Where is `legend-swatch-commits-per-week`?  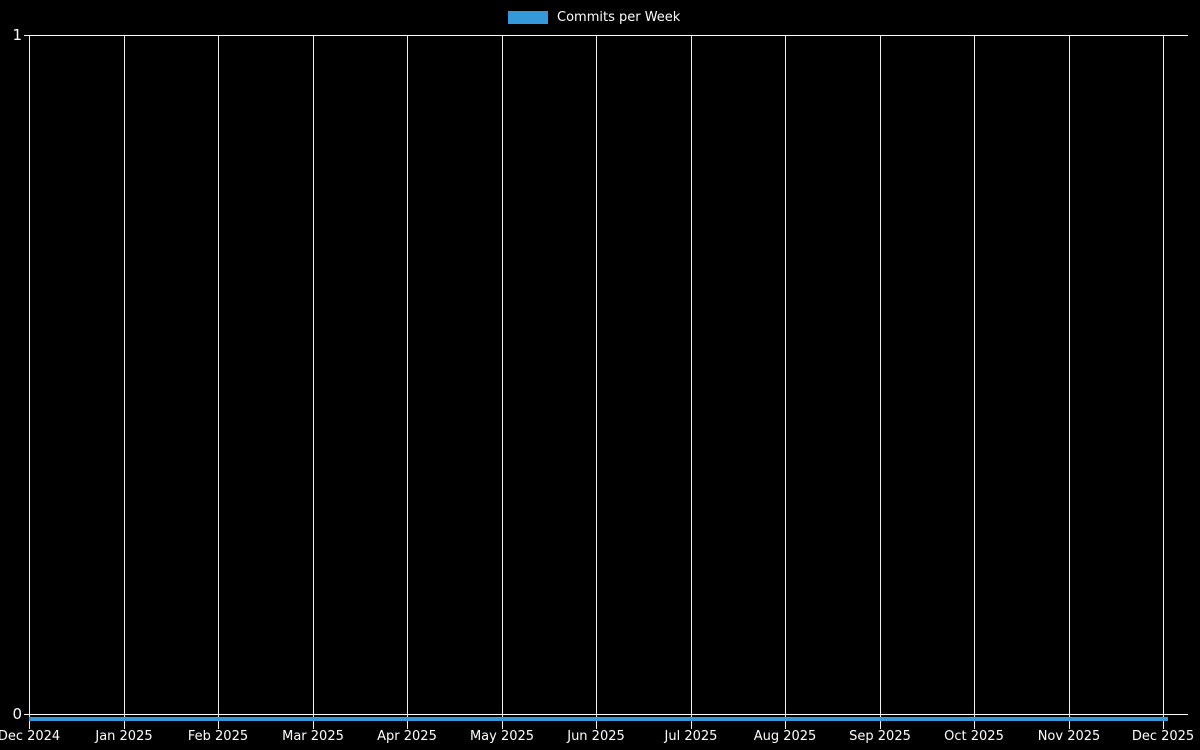
legend-swatch-commits-per-week is located at coordinates (528, 17).